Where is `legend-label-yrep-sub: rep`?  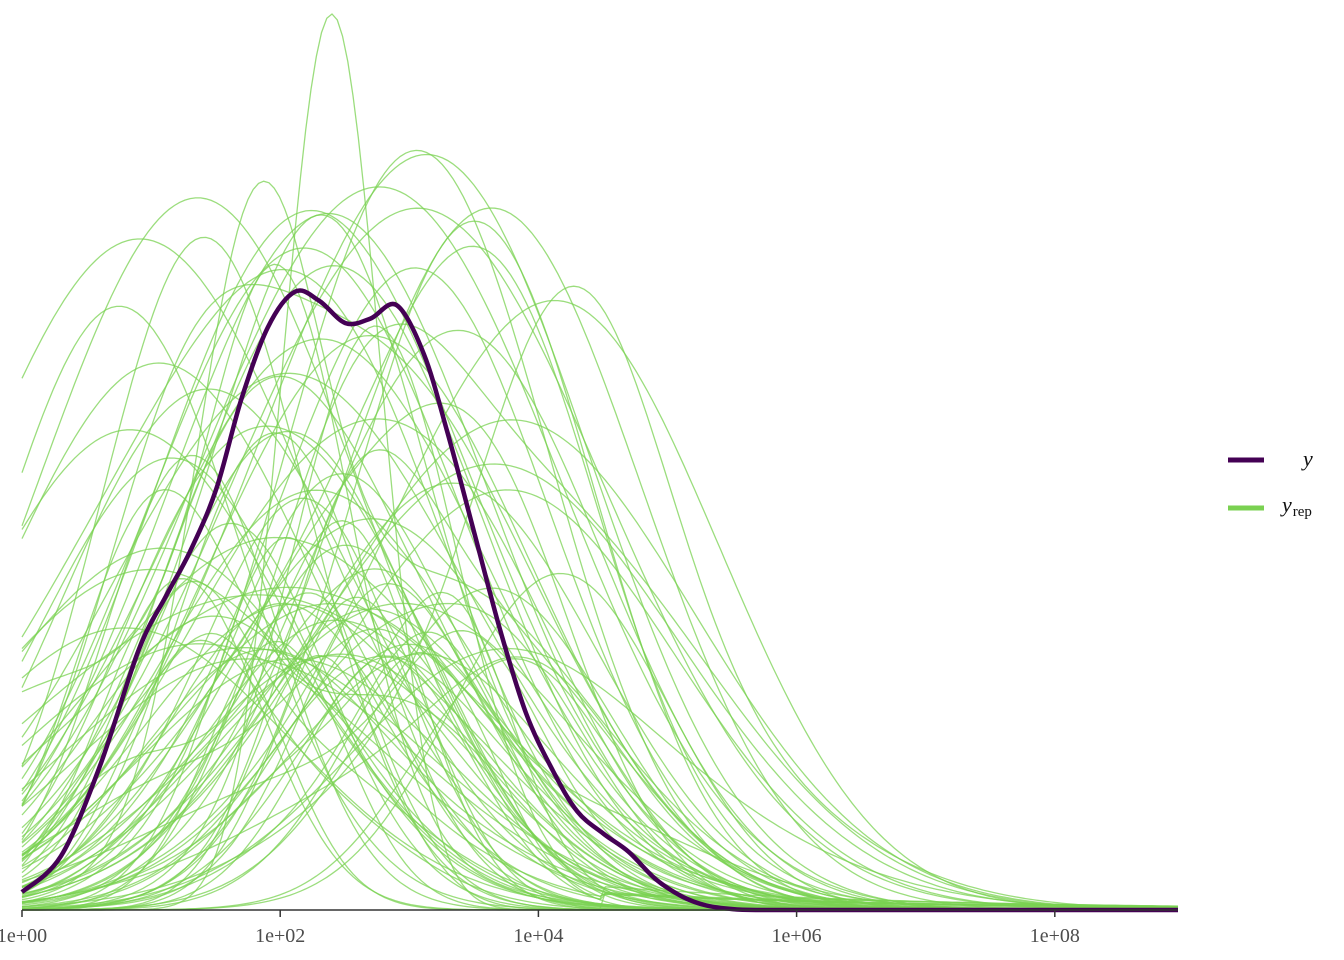
legend-label-yrep-sub: rep is located at coordinates (1302, 512).